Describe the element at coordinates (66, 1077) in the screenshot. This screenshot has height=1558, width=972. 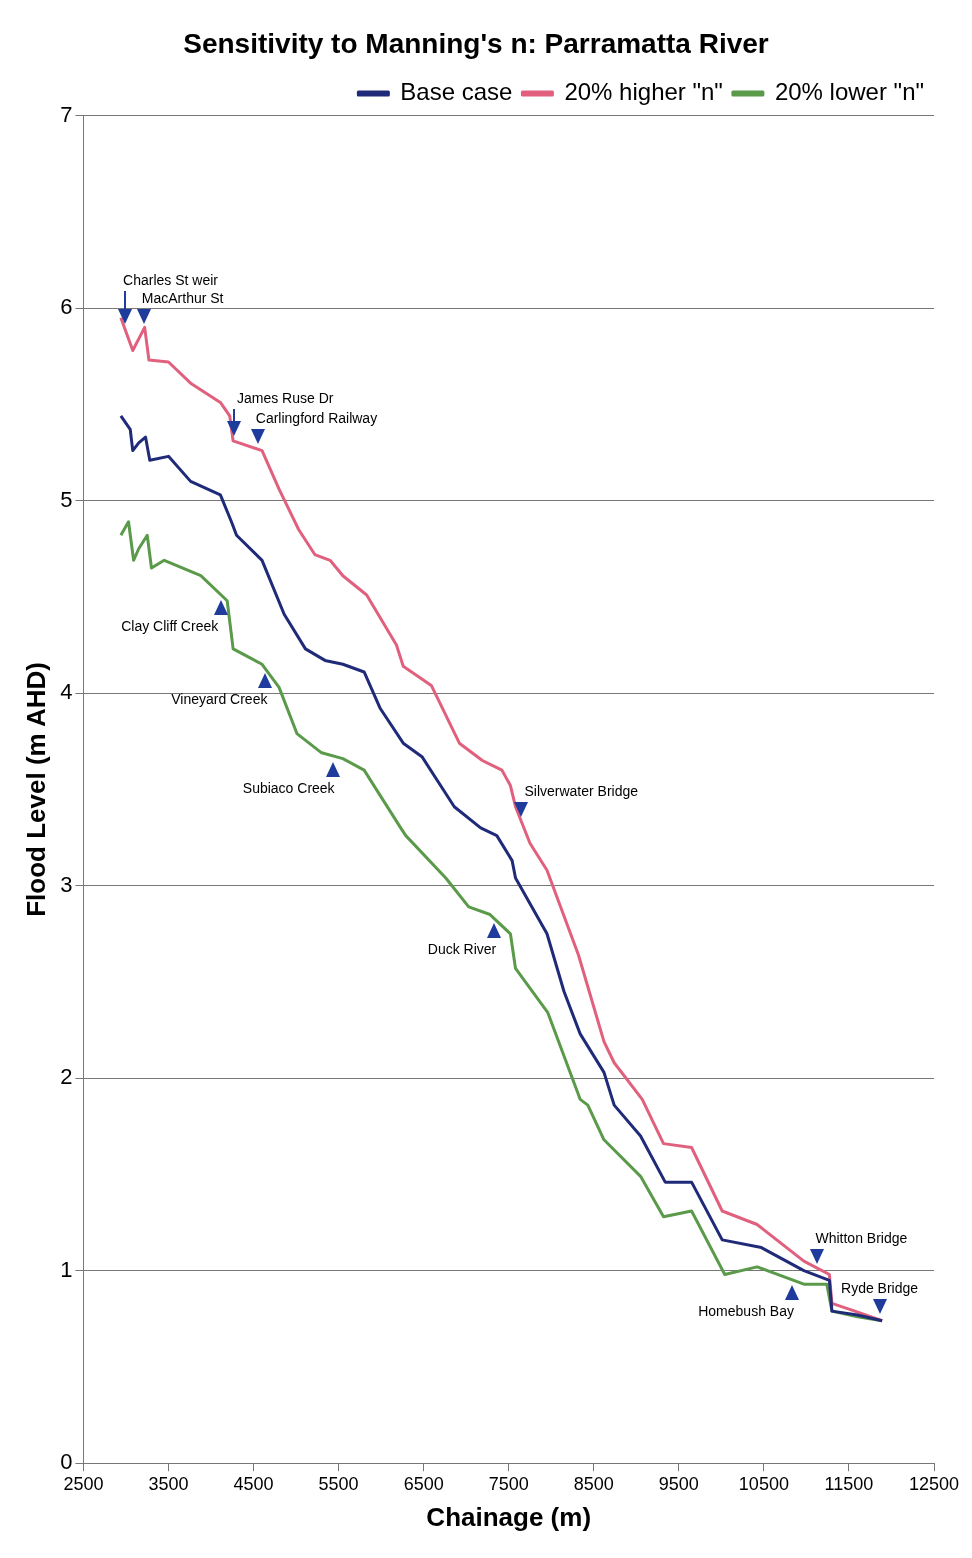
I see `y-tick-label: 2` at that location.